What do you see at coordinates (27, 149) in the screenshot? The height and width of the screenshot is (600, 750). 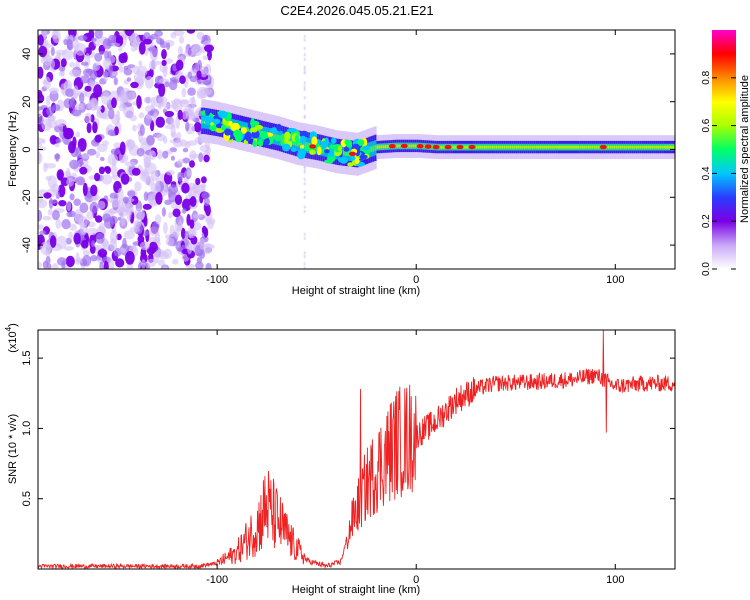 I see `spectrogram-ytick-label: 0` at bounding box center [27, 149].